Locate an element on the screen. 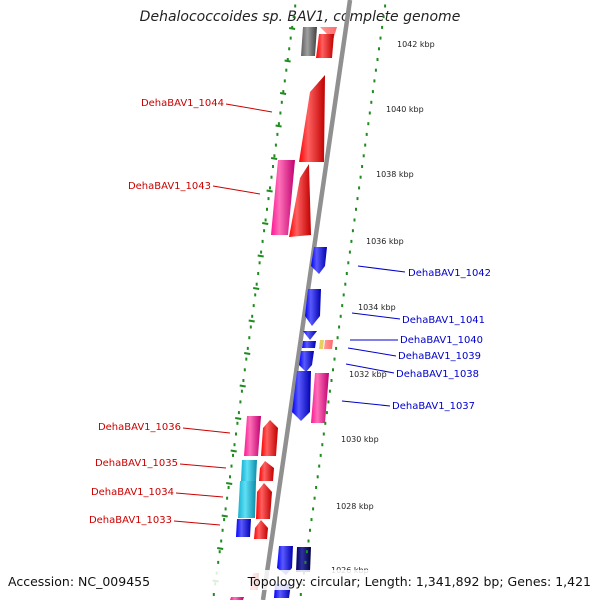 This screenshot has height=600, width=600. scale-label: 1036 kbp is located at coordinates (385, 241).